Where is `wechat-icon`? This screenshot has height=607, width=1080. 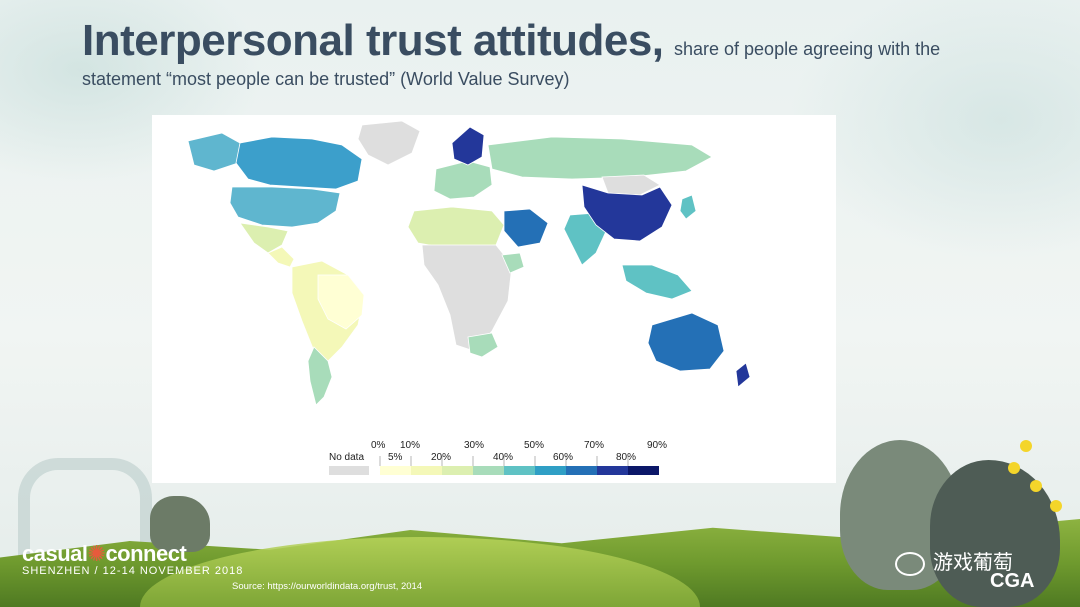
wechat-icon is located at coordinates (910, 563).